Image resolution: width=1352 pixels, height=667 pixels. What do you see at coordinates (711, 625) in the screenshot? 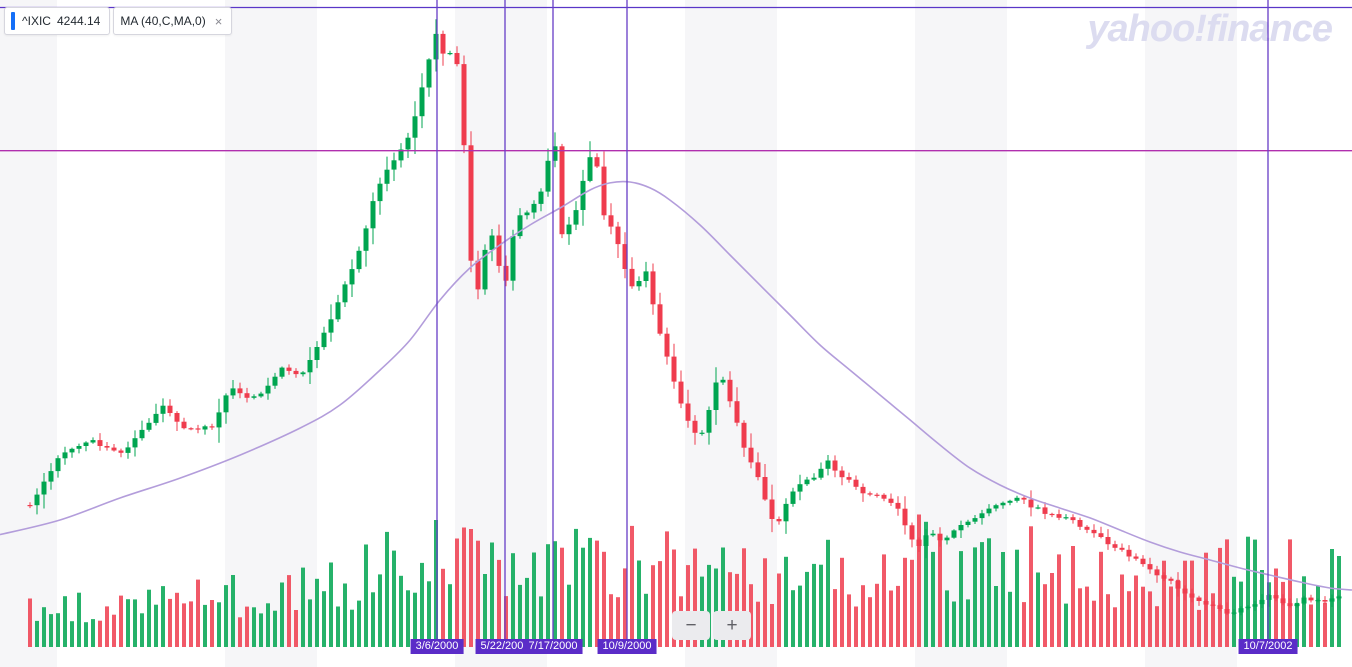
I see `zoom-controls: − +` at bounding box center [711, 625].